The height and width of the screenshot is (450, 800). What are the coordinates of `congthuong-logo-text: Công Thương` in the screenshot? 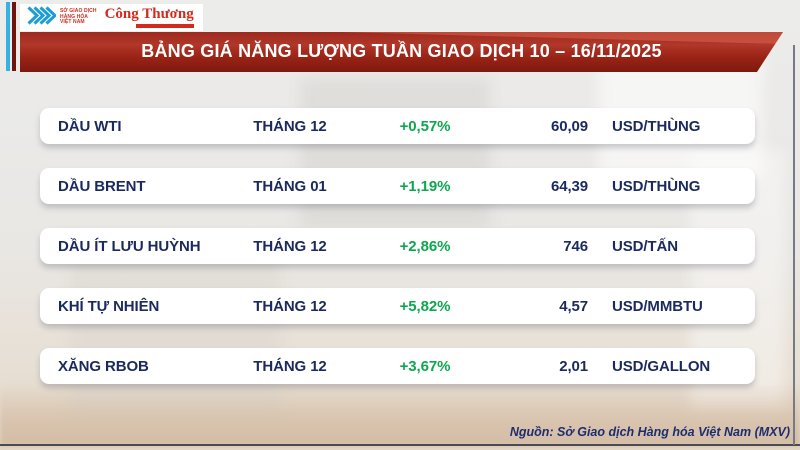 It's located at (149, 14).